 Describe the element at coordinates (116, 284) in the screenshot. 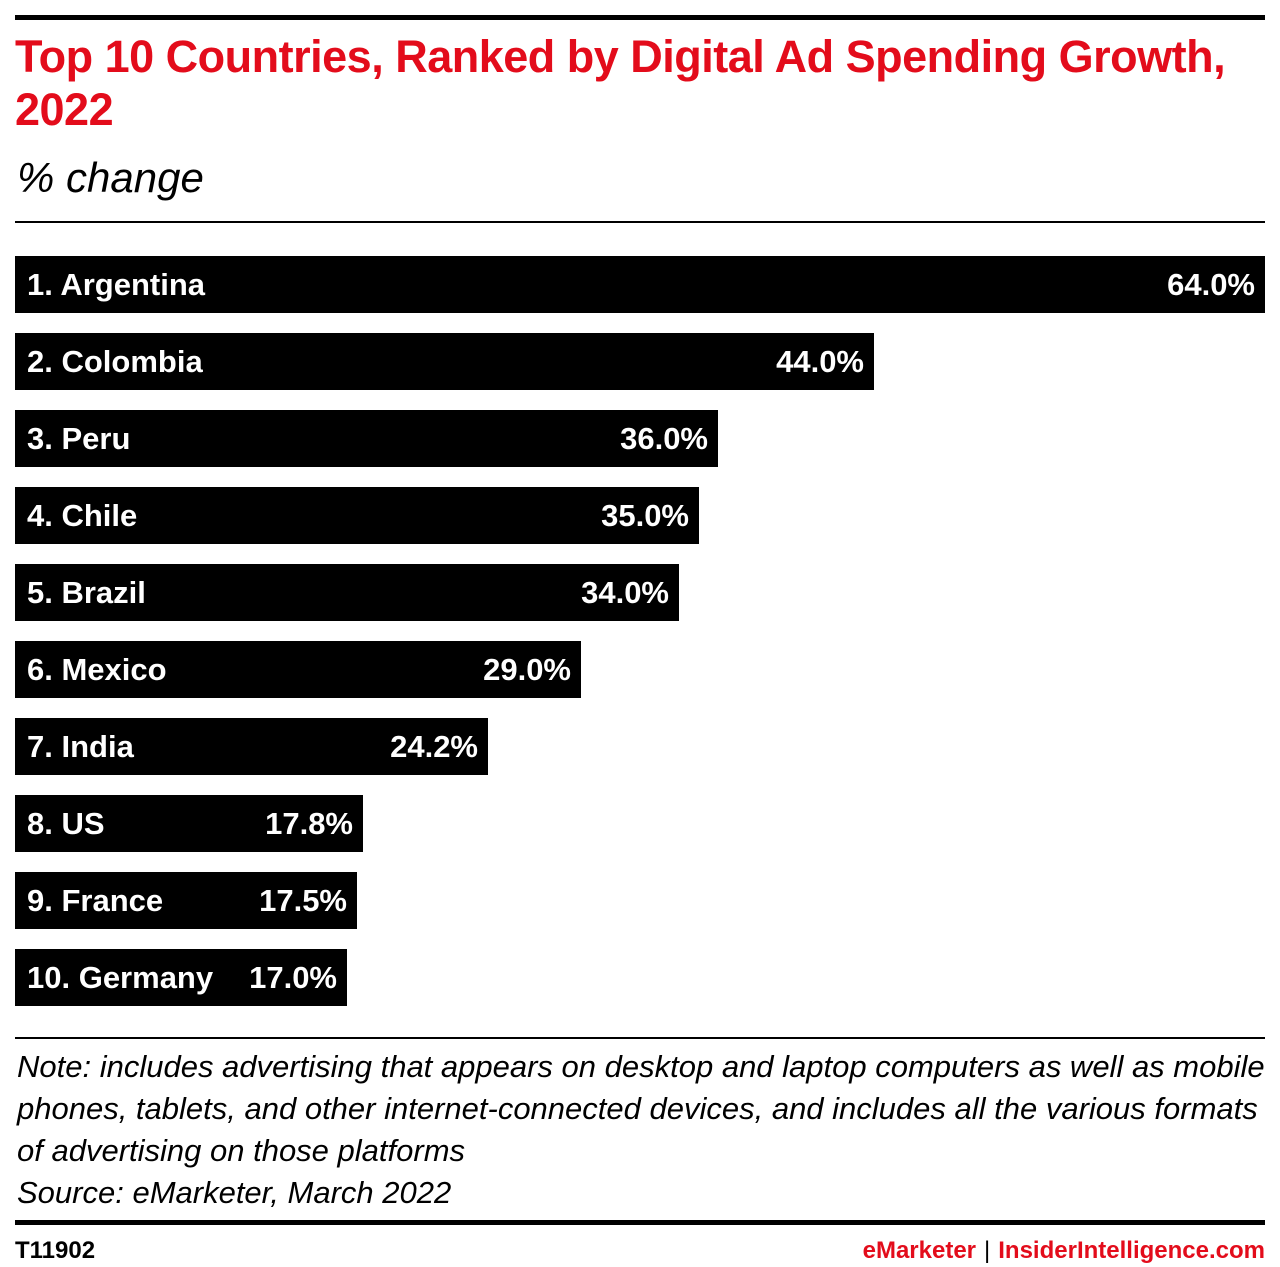

I see `bar-category-label: 1. Argentina` at that location.